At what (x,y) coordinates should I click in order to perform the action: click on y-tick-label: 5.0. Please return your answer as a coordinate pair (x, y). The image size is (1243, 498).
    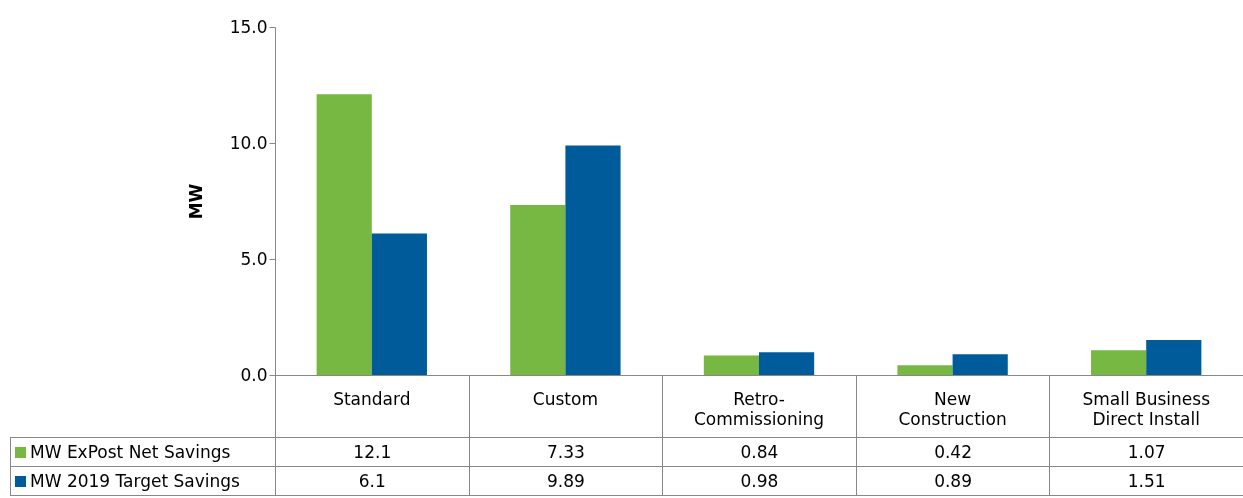
    Looking at the image, I should click on (254, 258).